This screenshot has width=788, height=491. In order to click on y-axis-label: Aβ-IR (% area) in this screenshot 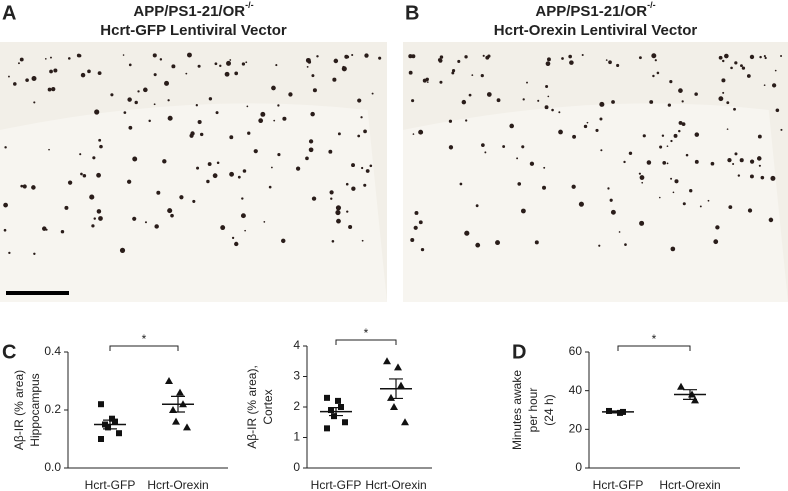, I will do `click(19, 410)`.